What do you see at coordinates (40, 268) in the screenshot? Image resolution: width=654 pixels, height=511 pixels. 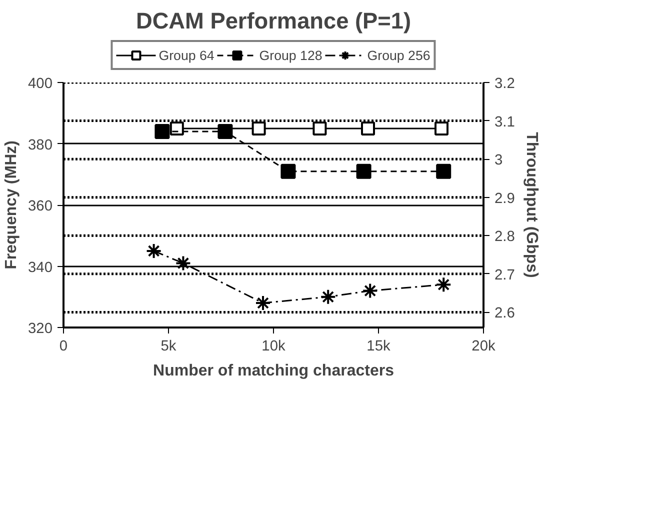 I see `y-tick-label: 340` at bounding box center [40, 268].